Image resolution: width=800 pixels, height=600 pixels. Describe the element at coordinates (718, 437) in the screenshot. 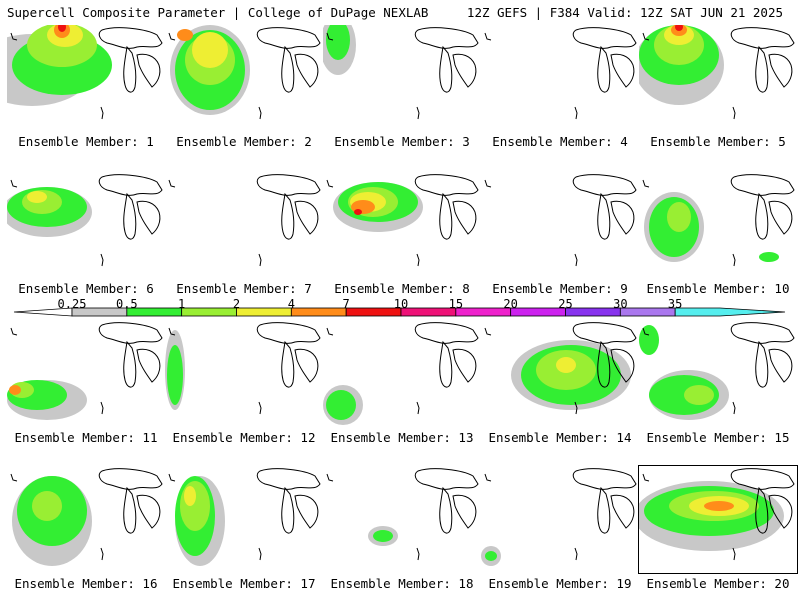

I see `member-caption-15: Ensemble Member: 15` at that location.